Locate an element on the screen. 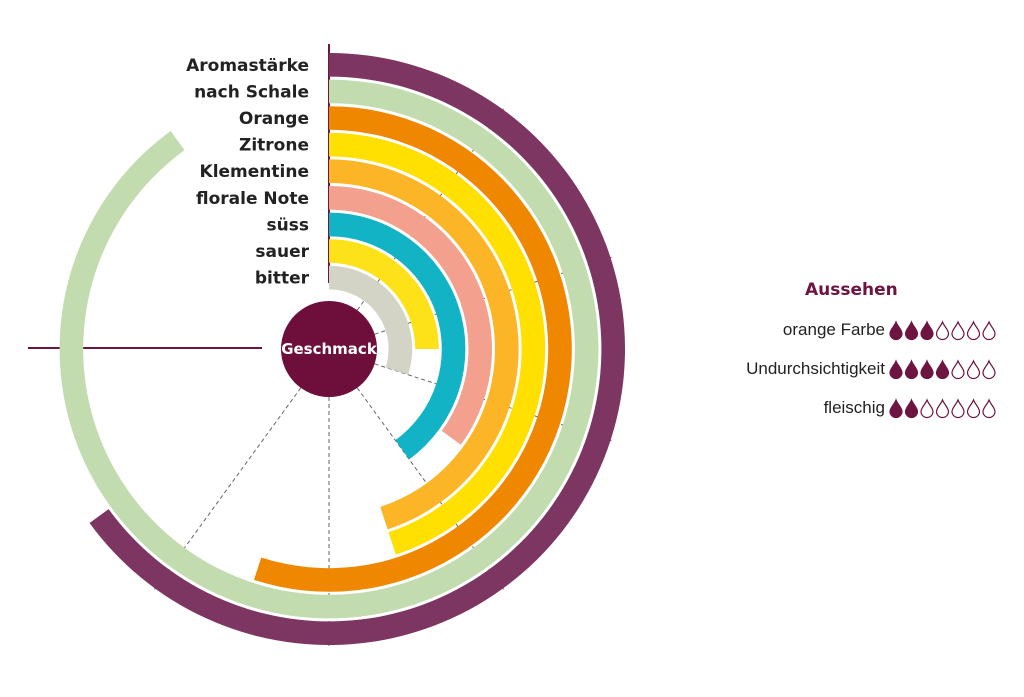 The width and height of the screenshot is (1024, 697). appearance-row-undurchsichtigkeit: Undurchsichtigkeit is located at coordinates (855, 369).